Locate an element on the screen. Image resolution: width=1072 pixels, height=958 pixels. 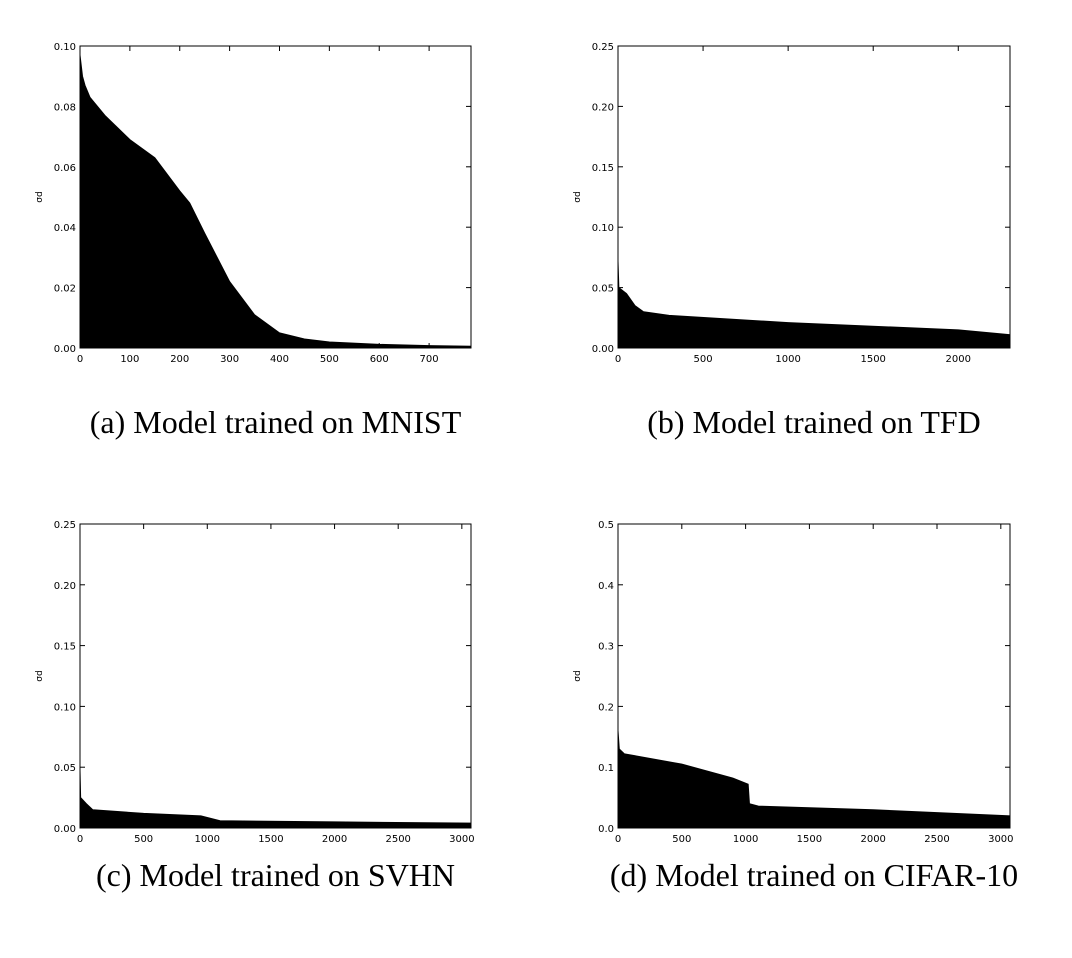
y-tick-label: 0.3 is located at coordinates (606, 647).